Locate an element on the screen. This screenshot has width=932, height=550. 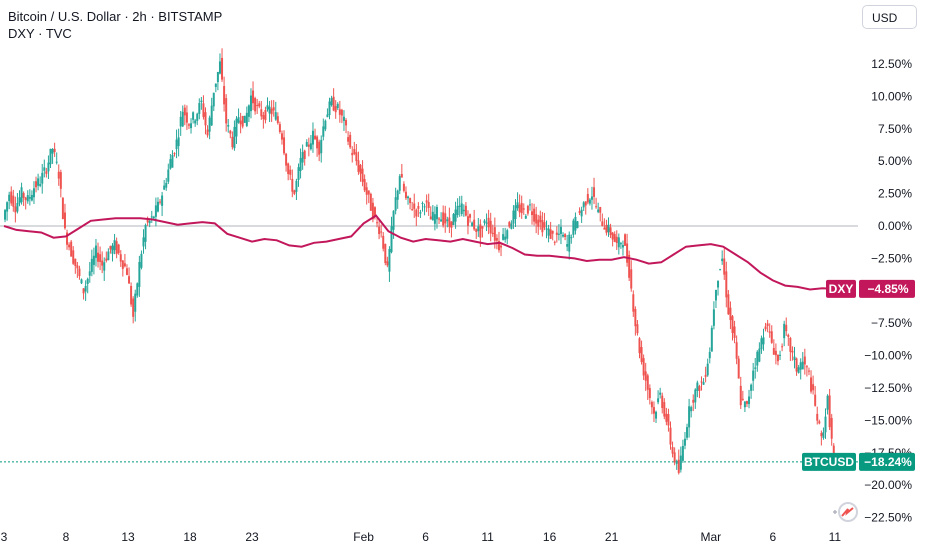
y-tick-label: −12.50% is located at coordinates (888, 388).